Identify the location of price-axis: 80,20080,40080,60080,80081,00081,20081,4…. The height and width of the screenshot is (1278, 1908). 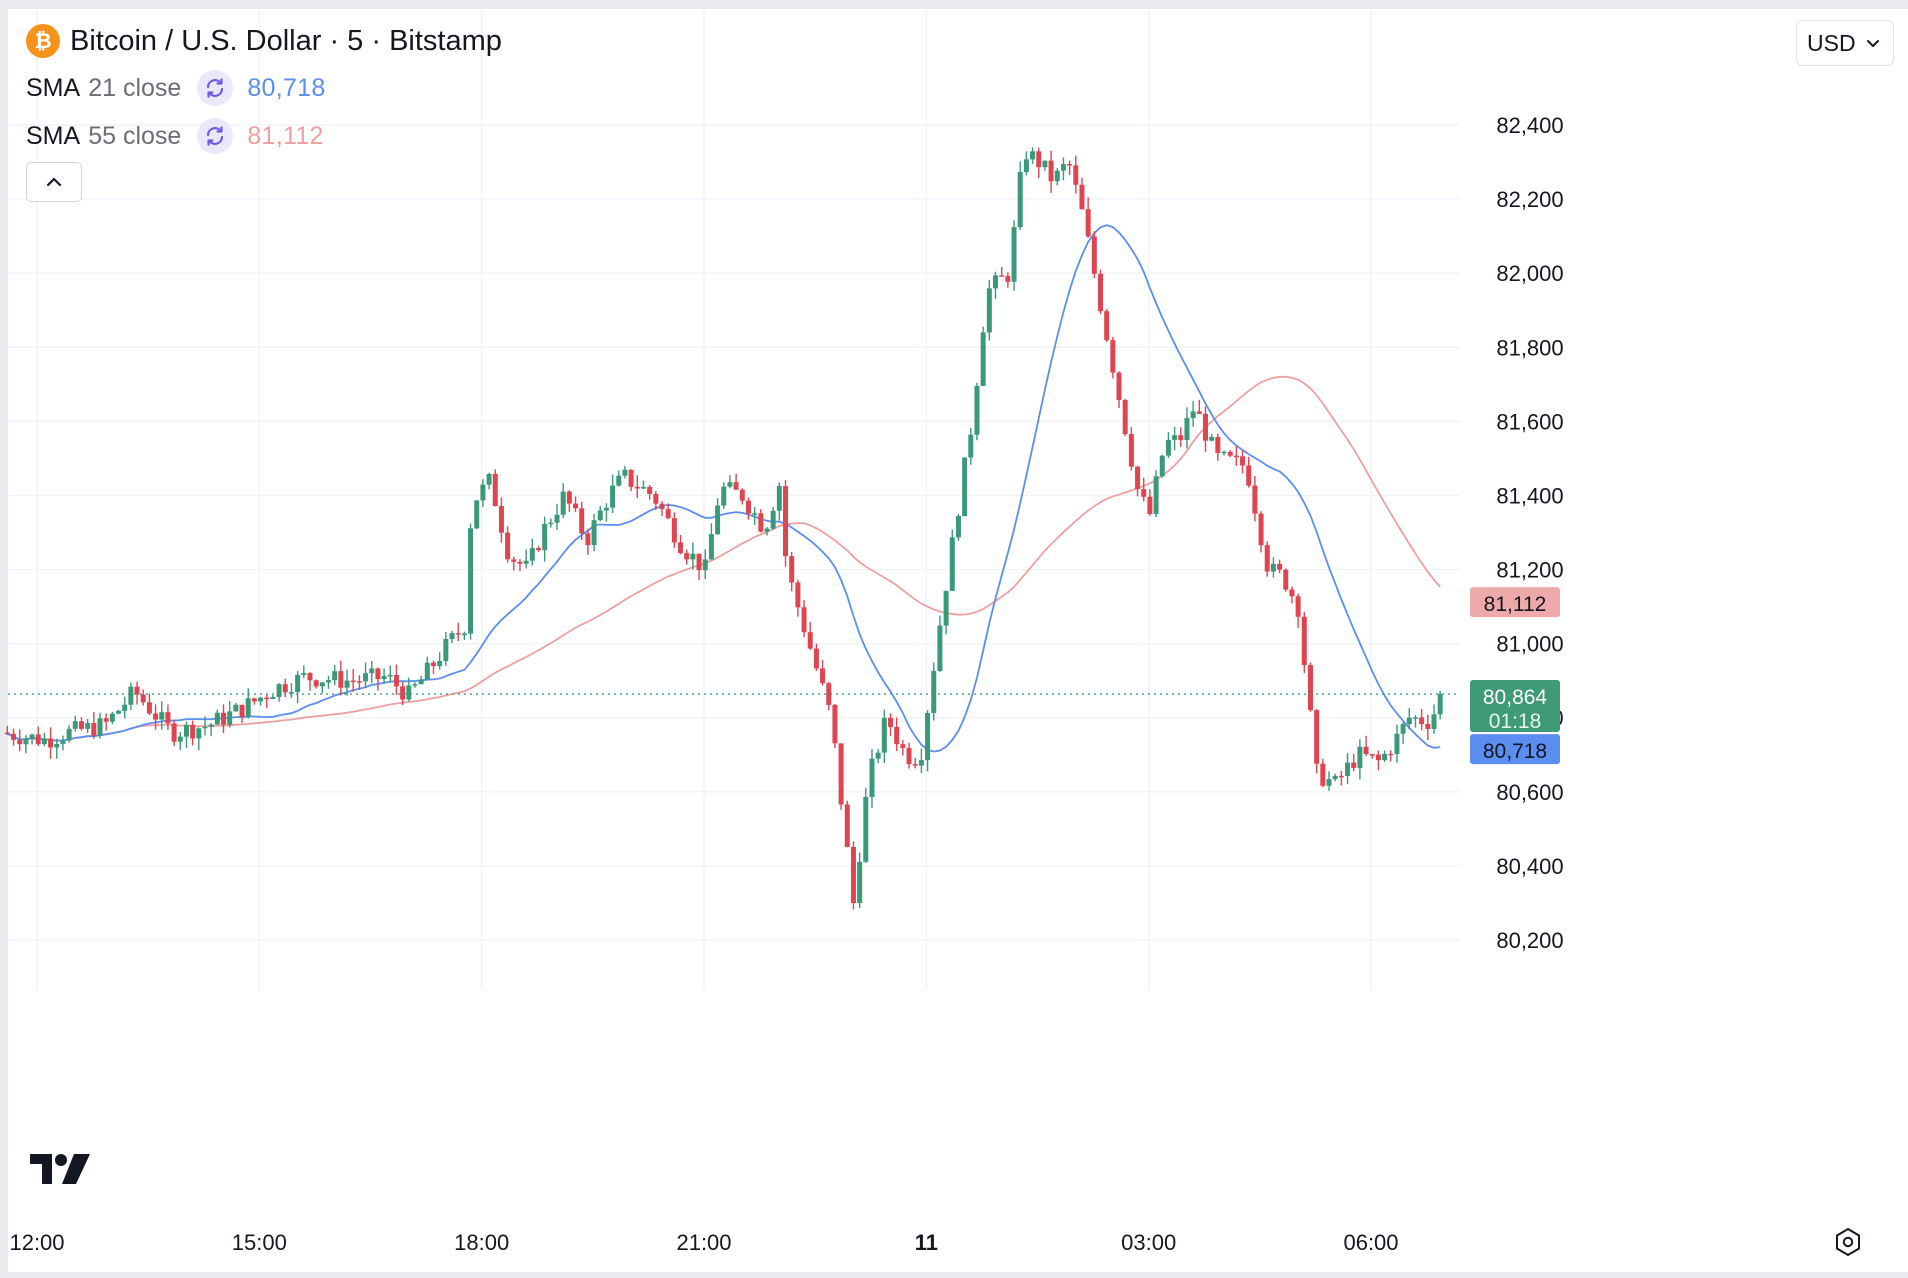
(1529, 533).